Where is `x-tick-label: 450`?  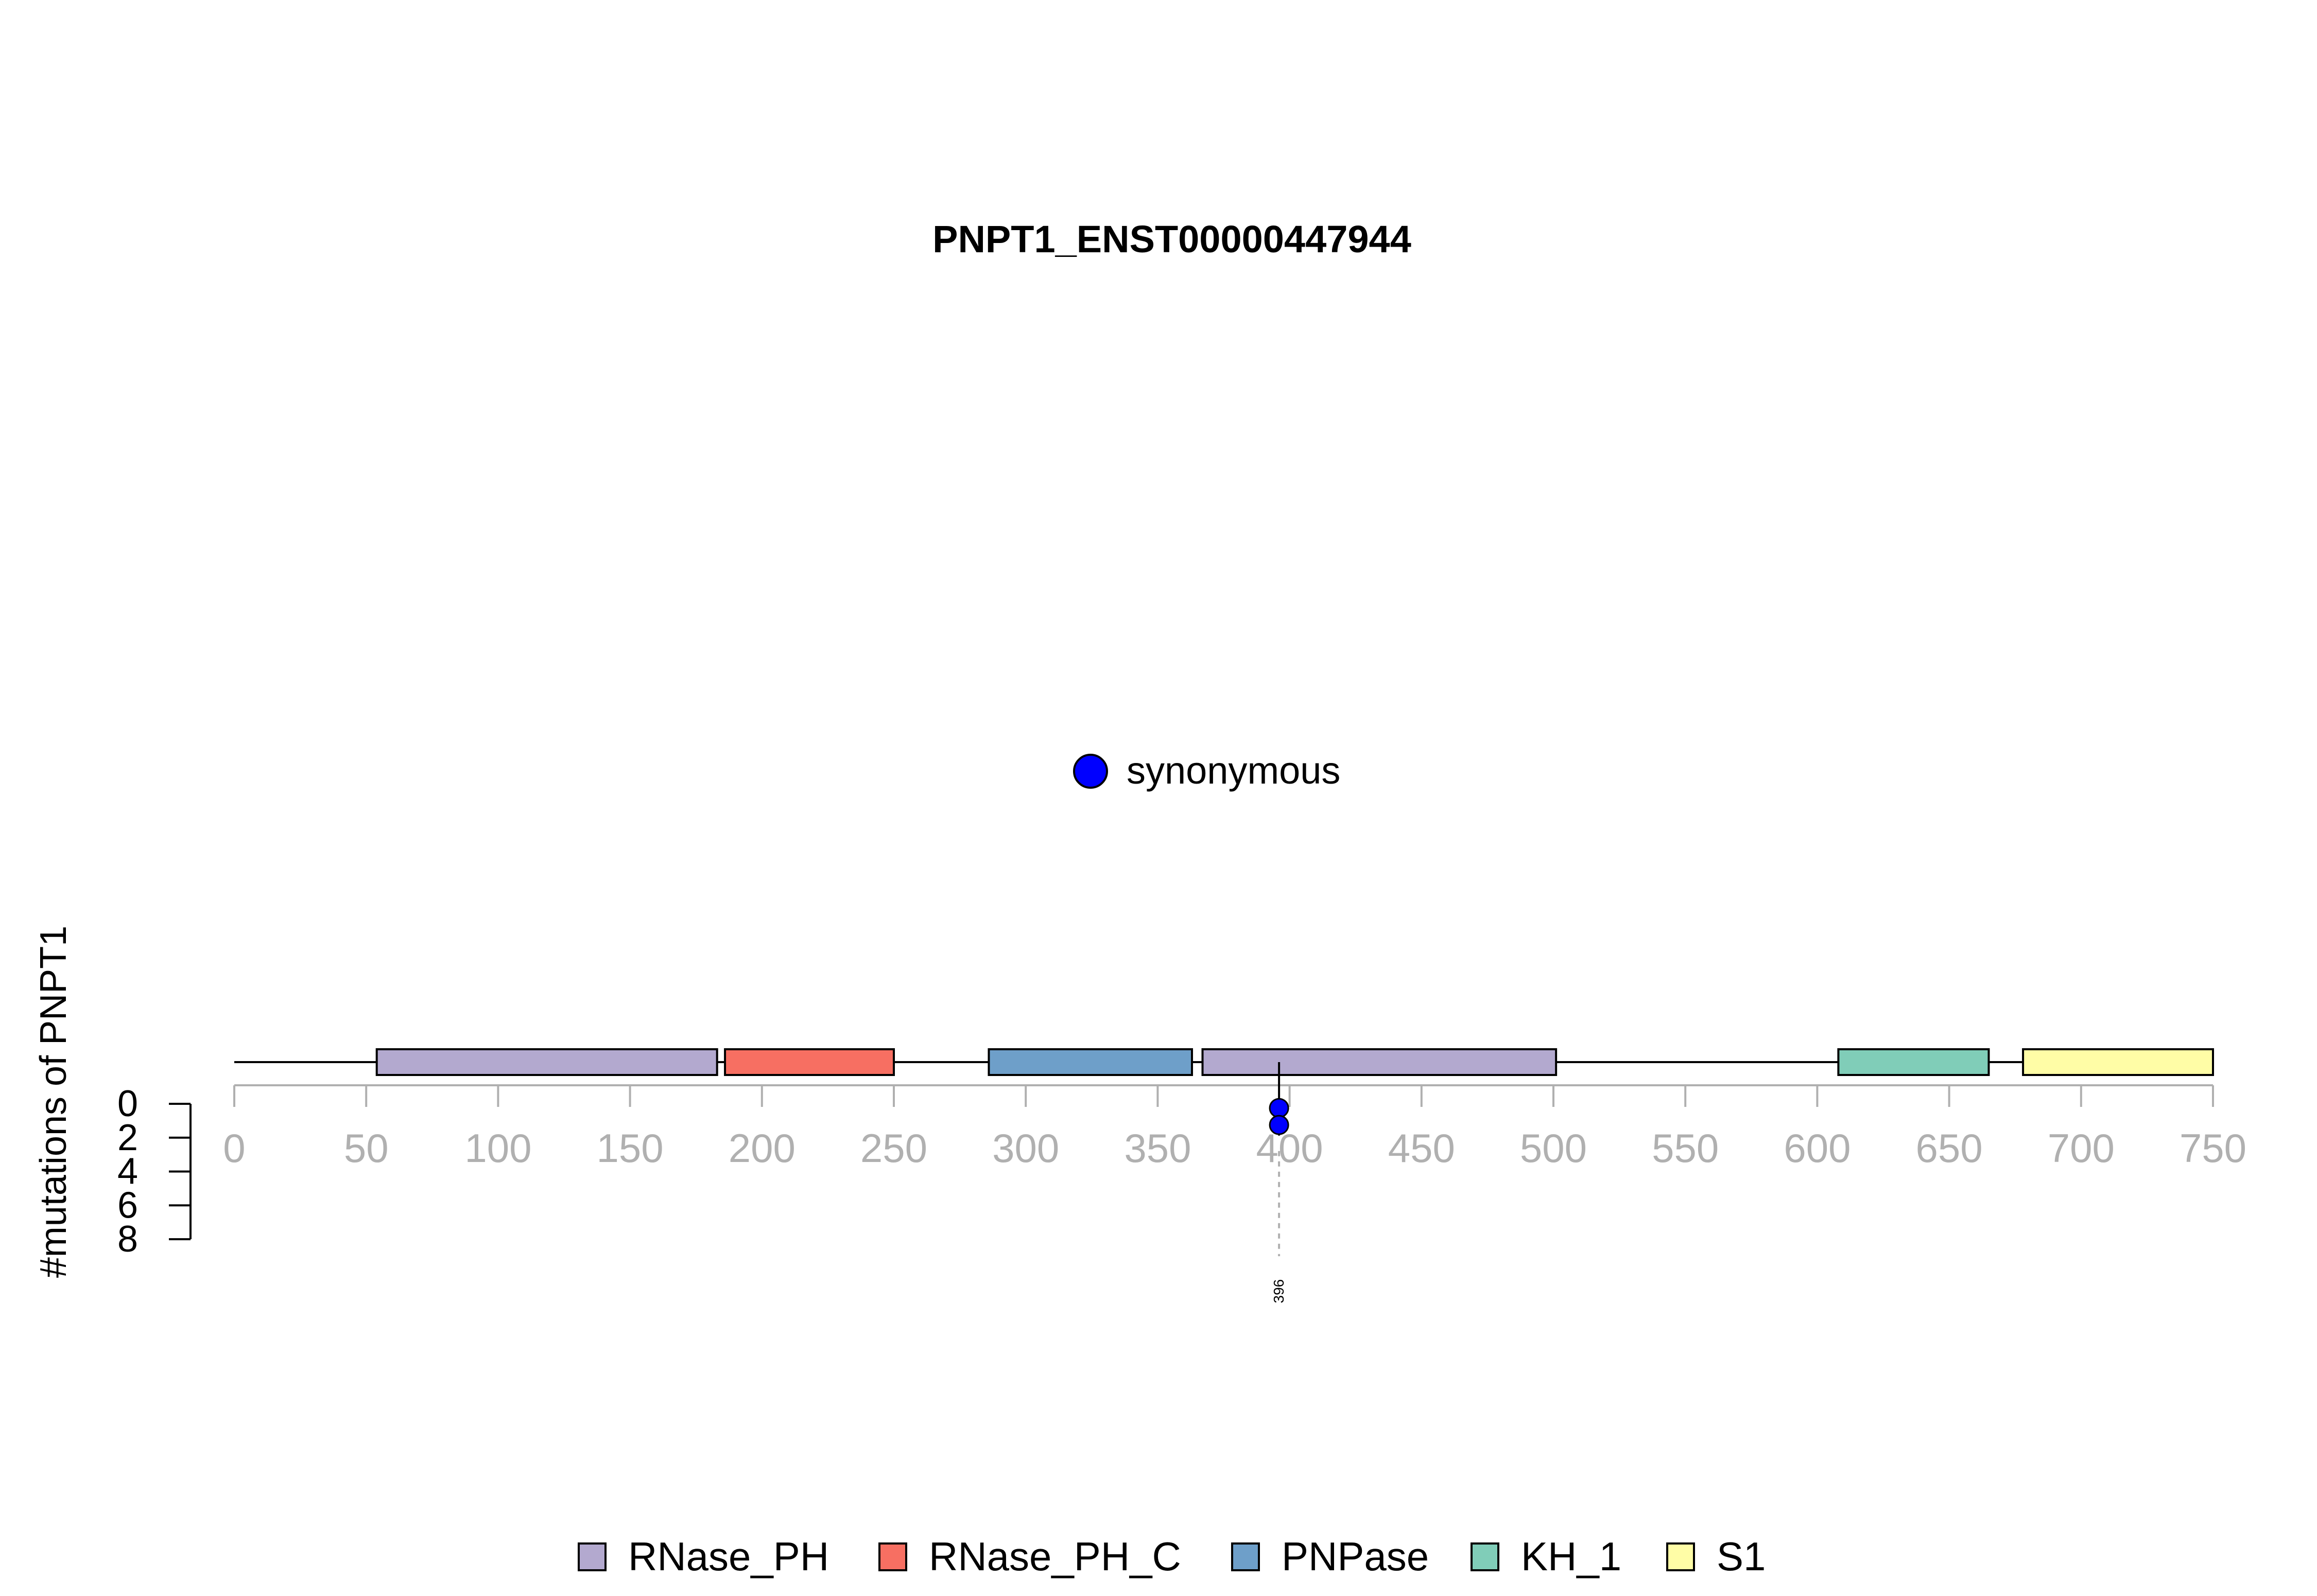
x-tick-label: 450 is located at coordinates (1421, 1148).